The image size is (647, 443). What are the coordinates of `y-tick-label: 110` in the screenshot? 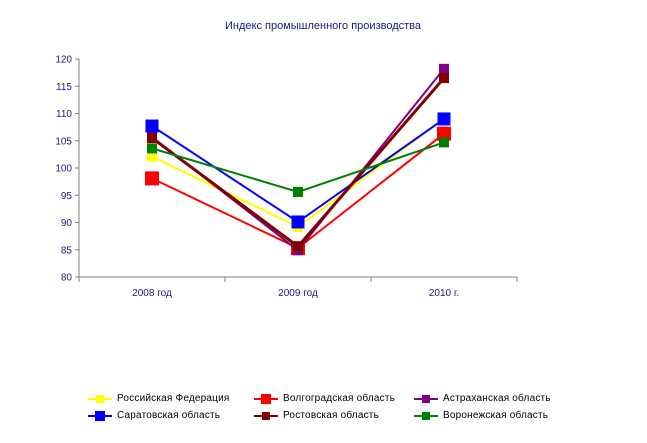 It's located at (64, 114).